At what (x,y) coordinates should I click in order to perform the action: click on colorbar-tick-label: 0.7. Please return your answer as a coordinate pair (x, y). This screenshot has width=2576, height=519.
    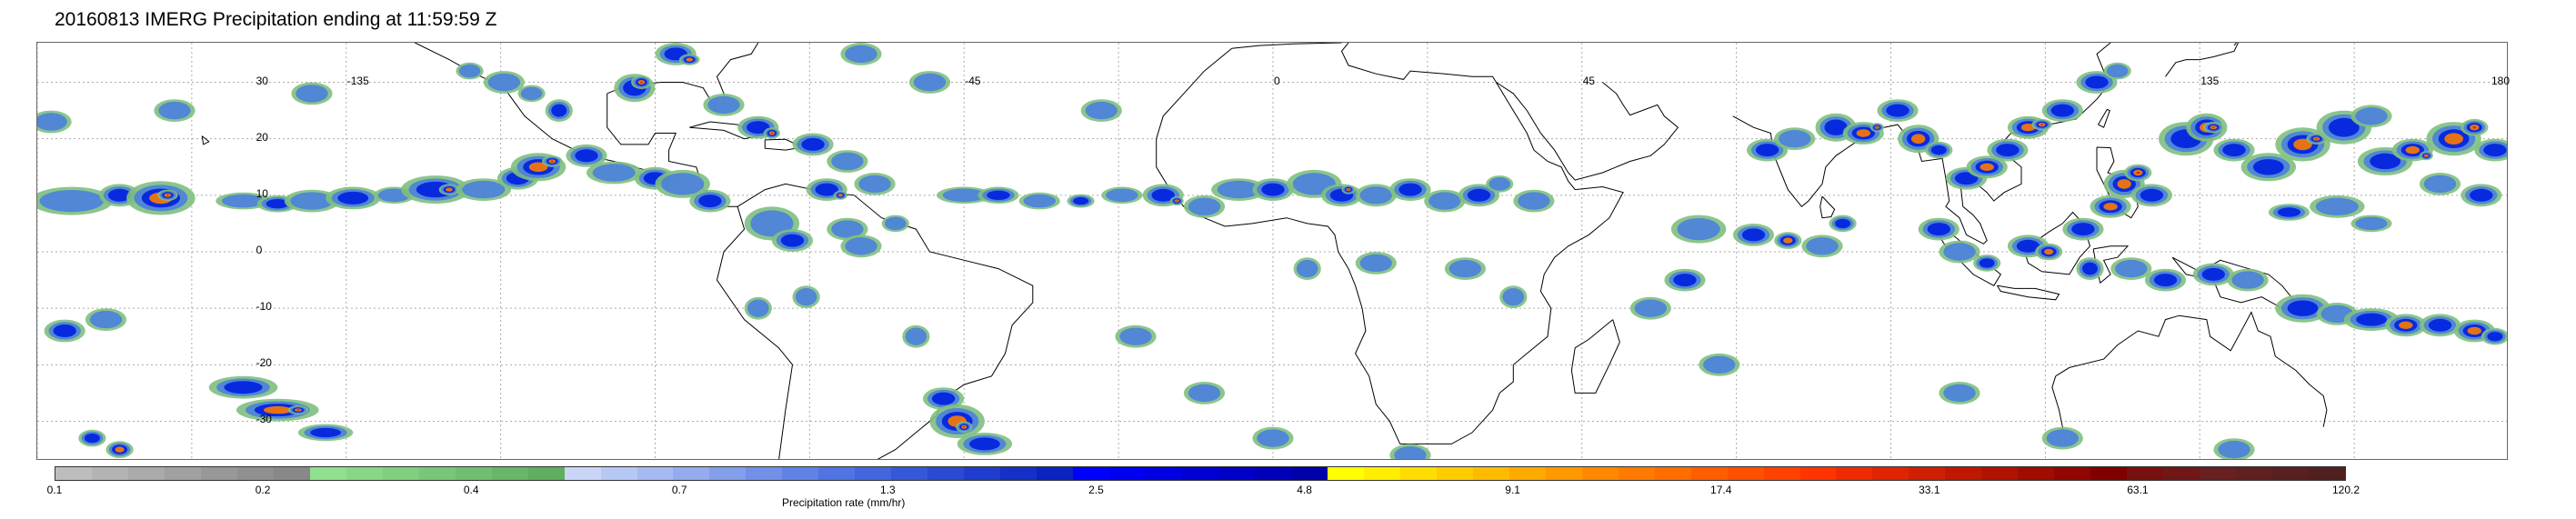
    Looking at the image, I should click on (679, 490).